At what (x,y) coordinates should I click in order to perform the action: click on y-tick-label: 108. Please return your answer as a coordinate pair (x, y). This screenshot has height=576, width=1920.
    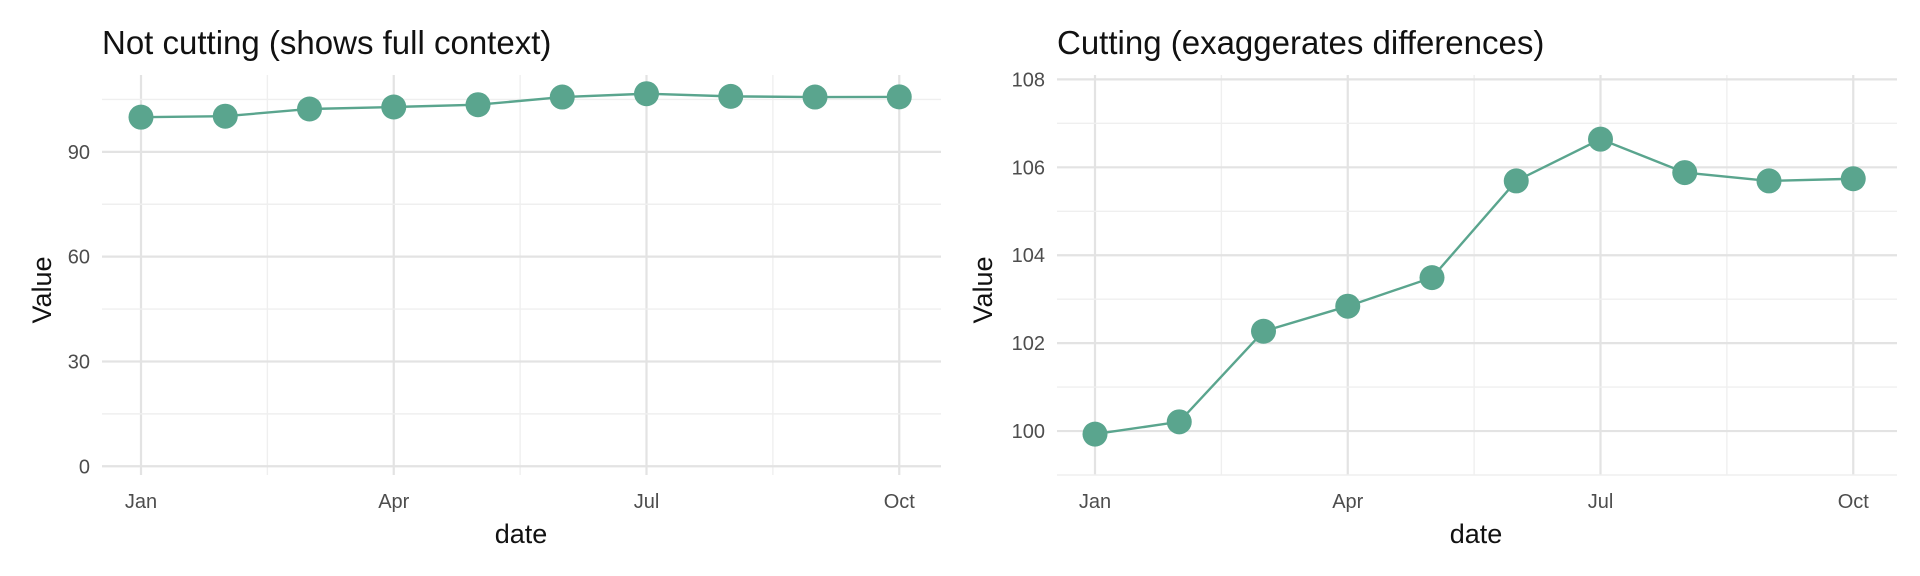
    Looking at the image, I should click on (1028, 80).